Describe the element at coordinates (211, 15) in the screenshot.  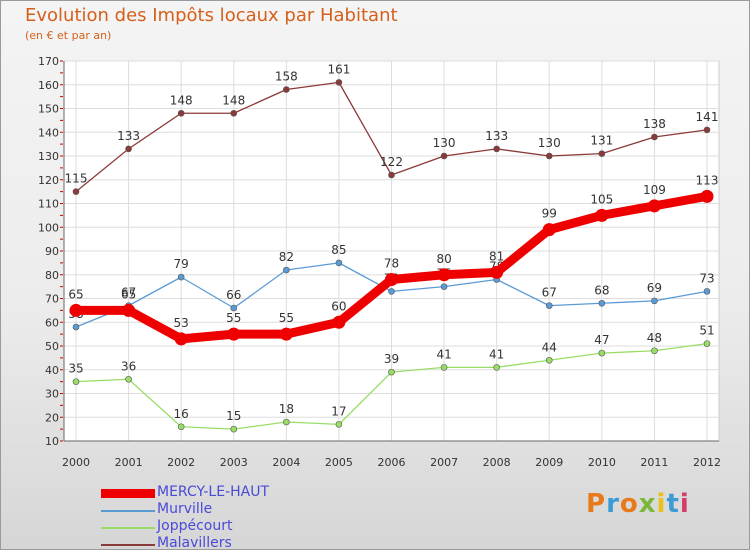
I see `chart-title: Evolution des Impôts locaux par Habitant` at that location.